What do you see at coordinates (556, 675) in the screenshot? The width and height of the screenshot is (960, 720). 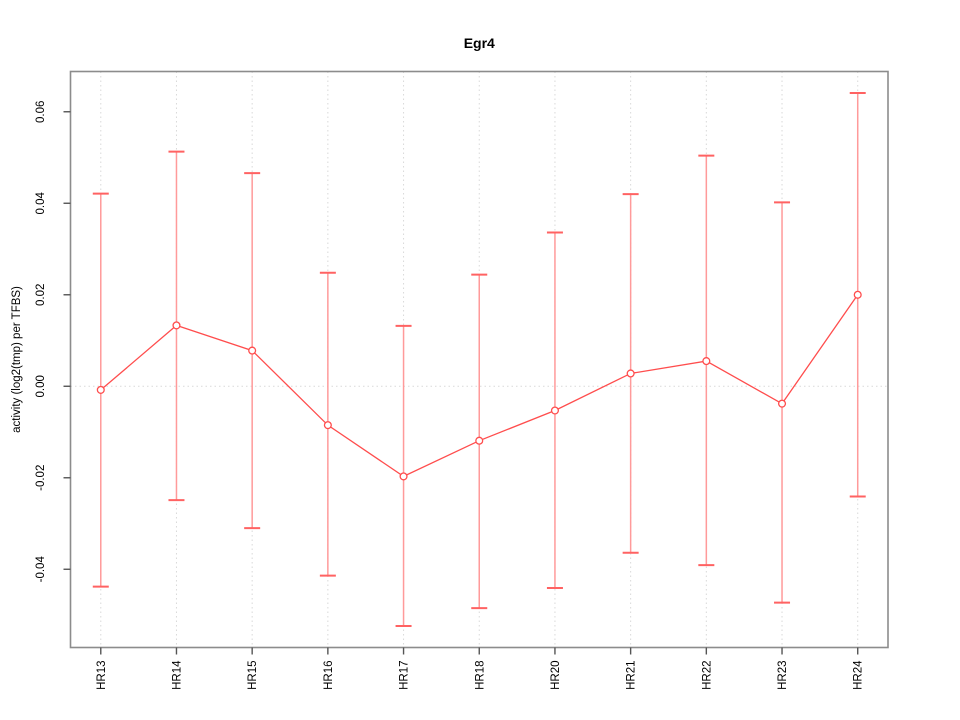 I see `x-tick-label: HR20` at bounding box center [556, 675].